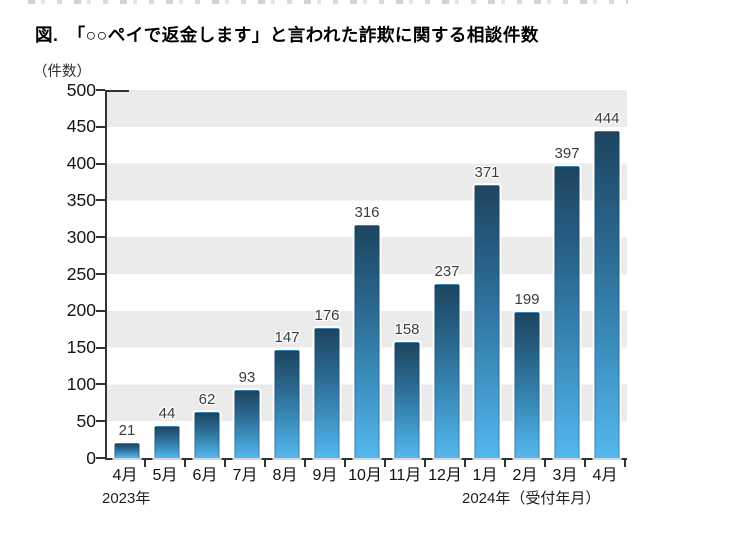 This screenshot has height=534, width=738. Describe the element at coordinates (287, 274) in the screenshot. I see `bar-cell: 147` at that location.